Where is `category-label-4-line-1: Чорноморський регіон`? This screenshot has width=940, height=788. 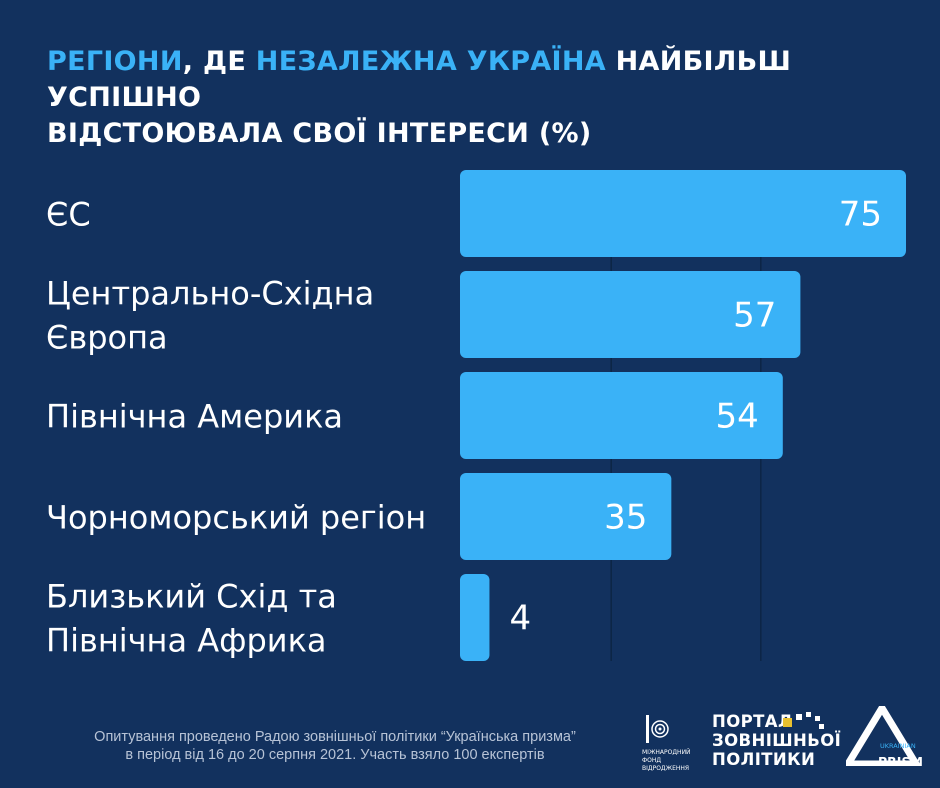 category-label-4-line-1: Чорноморський регіон is located at coordinates (236, 518).